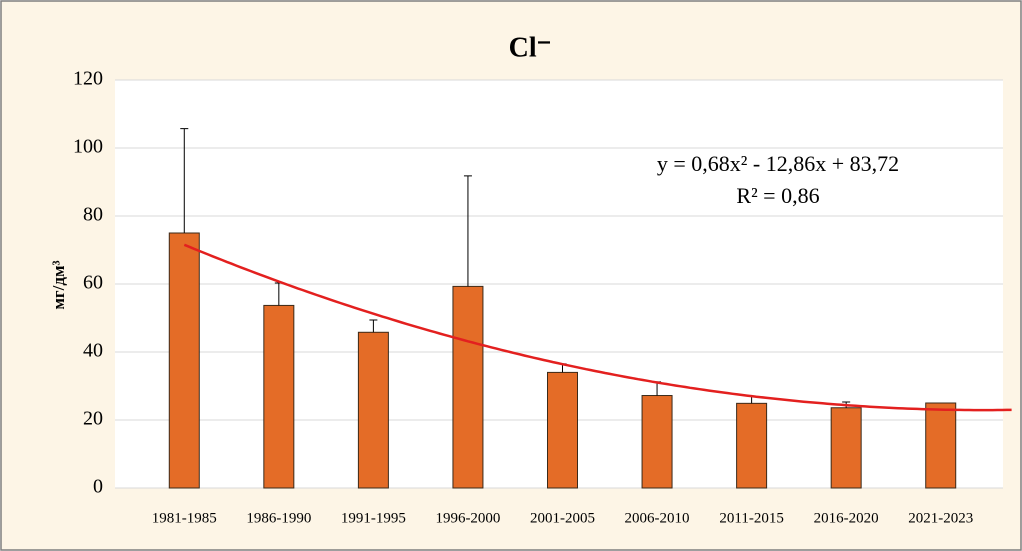 The height and width of the screenshot is (551, 1022). I want to click on y-tick-label: 40, so click(93, 351).